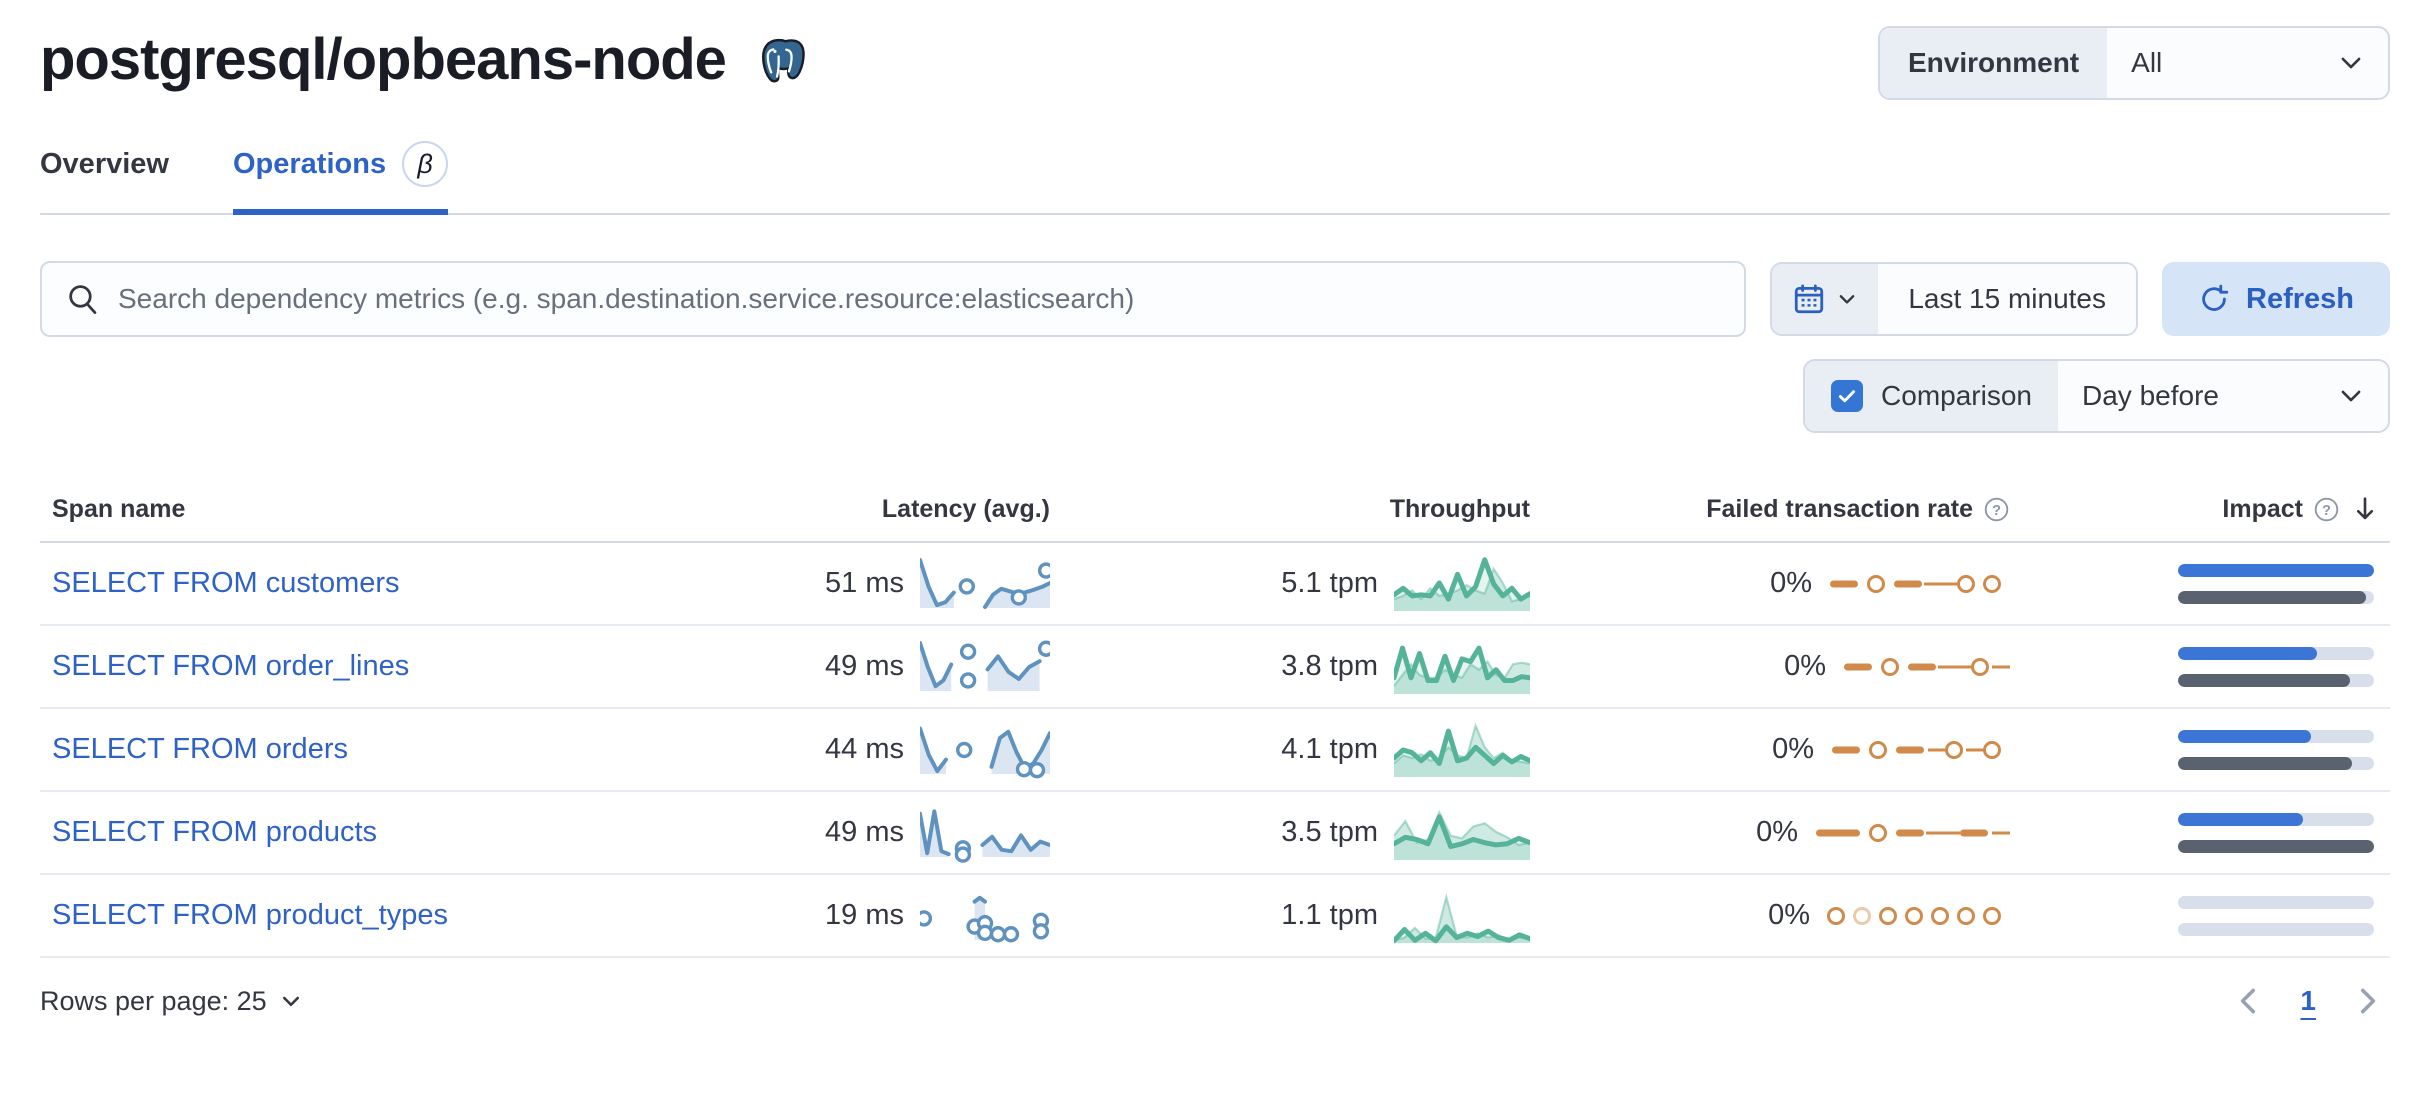 The image size is (2430, 1104). I want to click on next-page-button, so click(2367, 1001).